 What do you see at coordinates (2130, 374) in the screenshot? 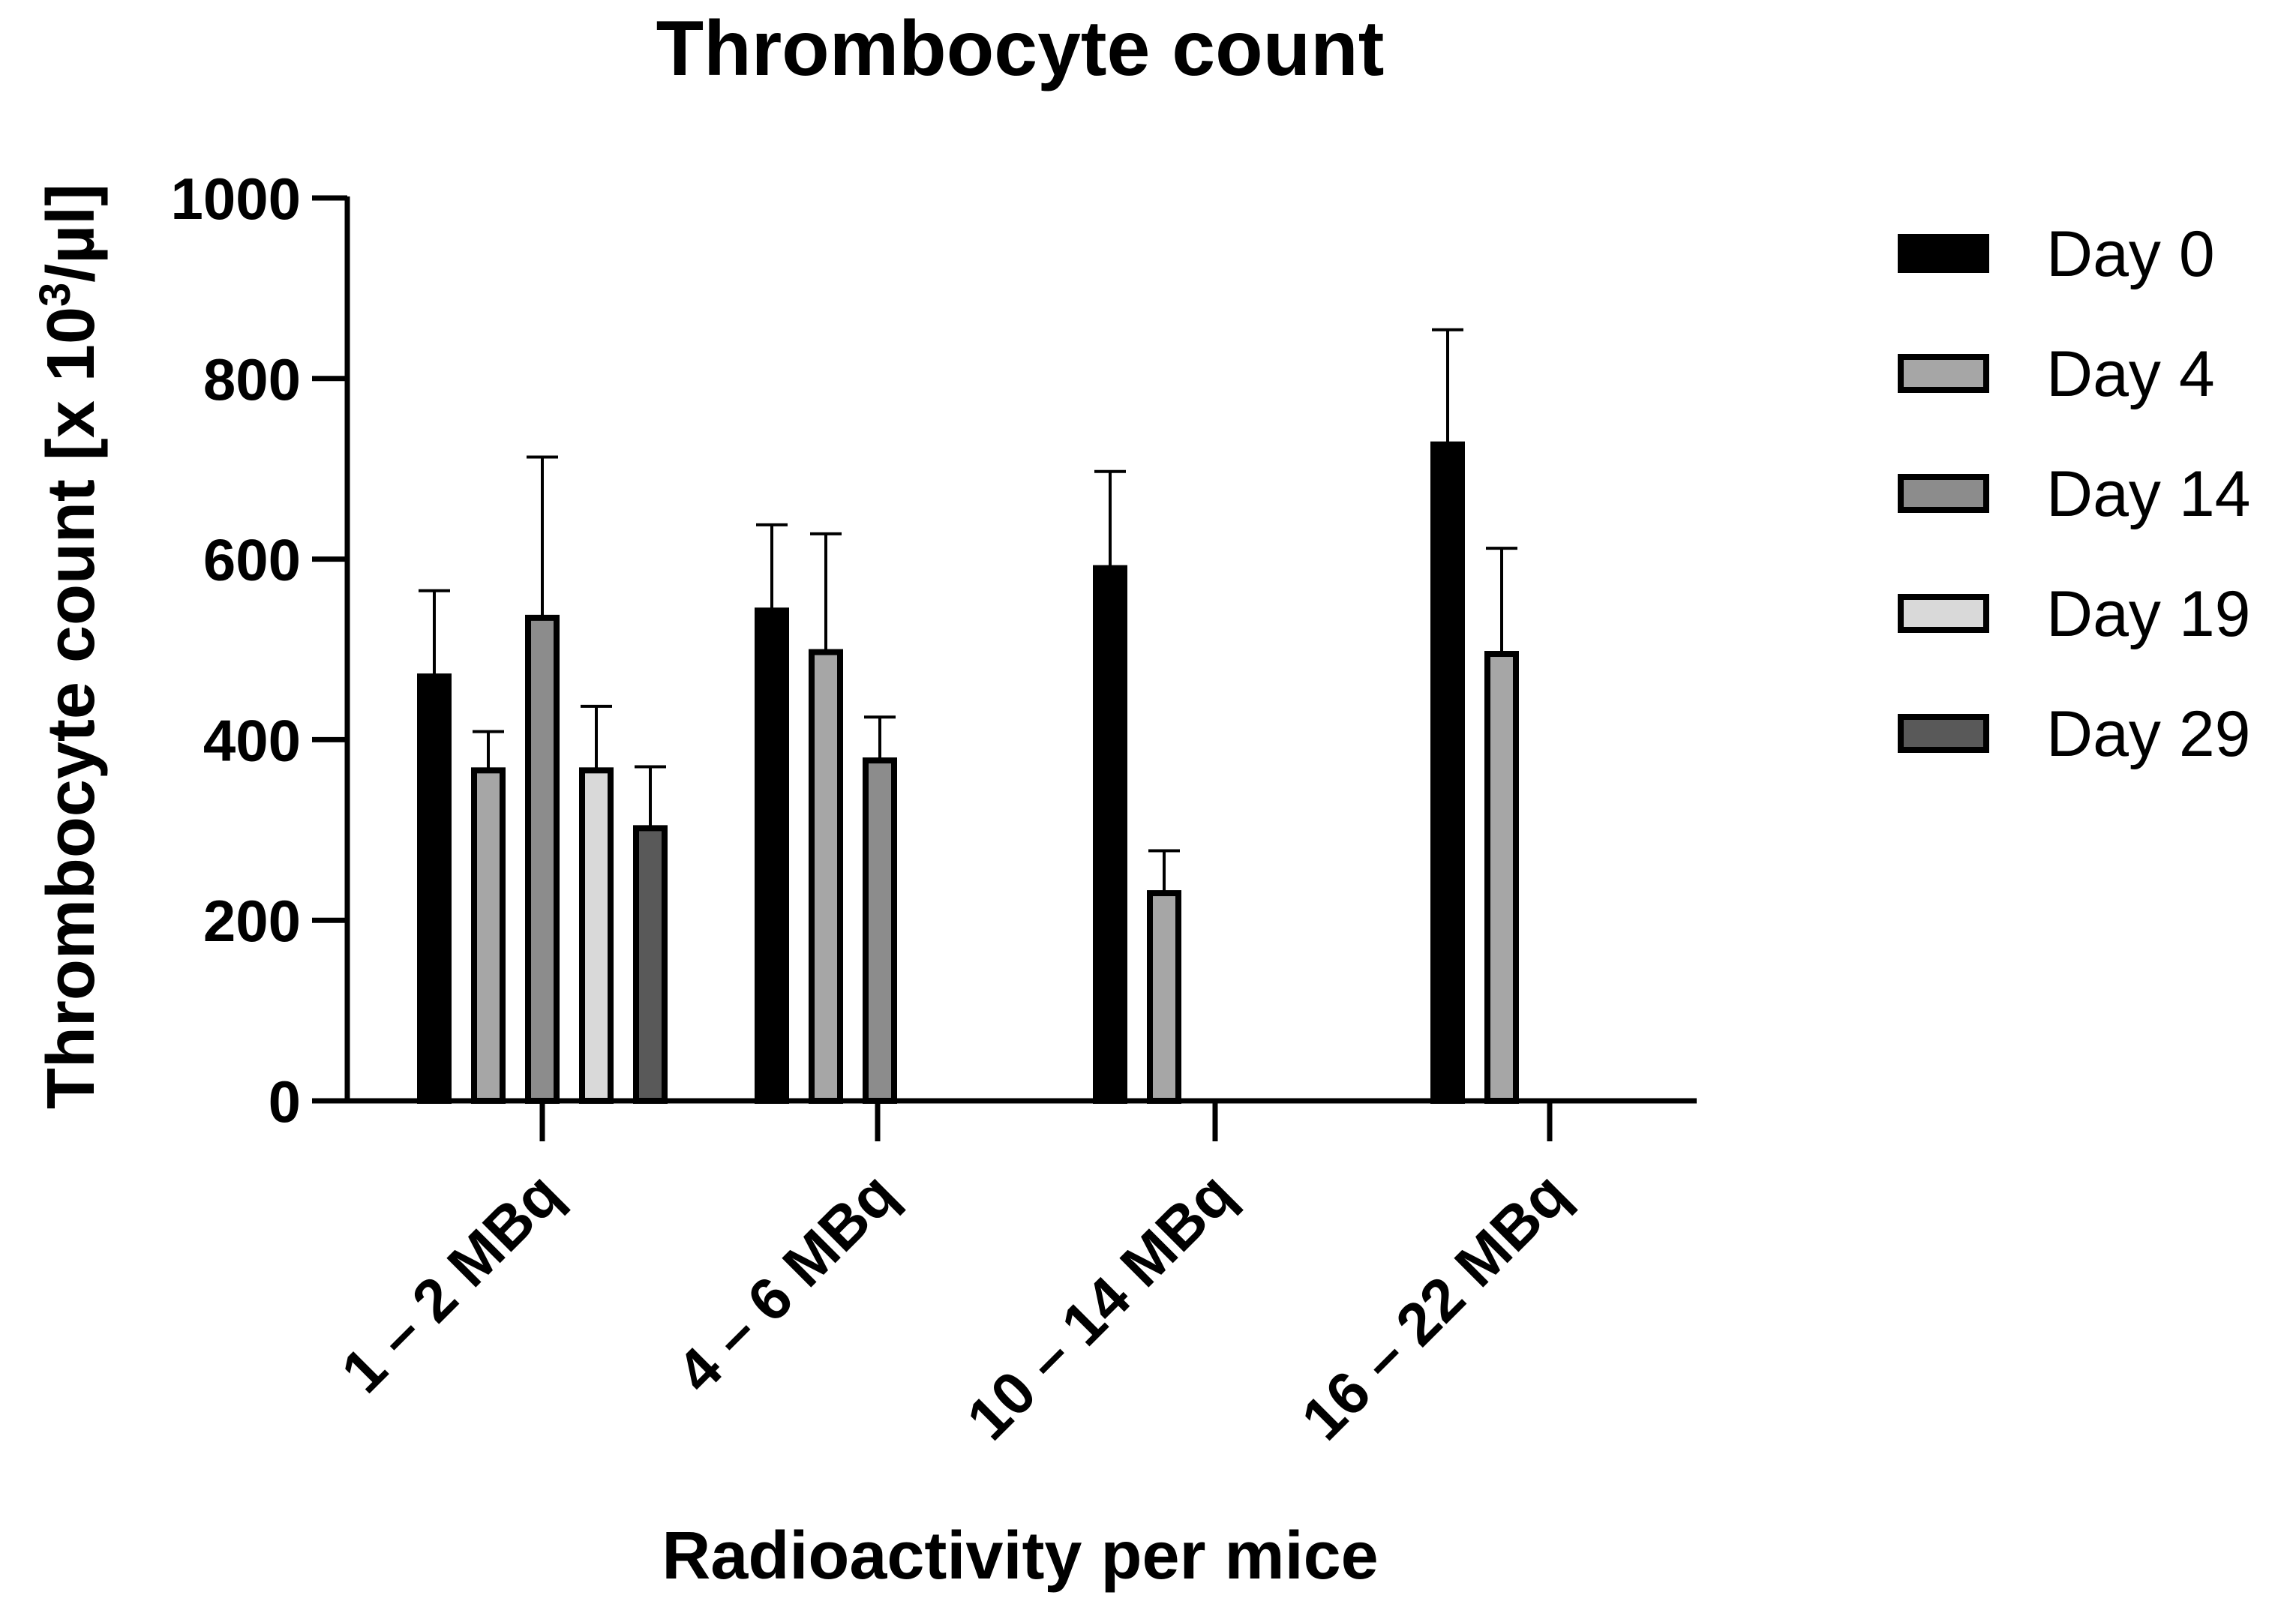
I see `legend-label: Day 4` at bounding box center [2130, 374].